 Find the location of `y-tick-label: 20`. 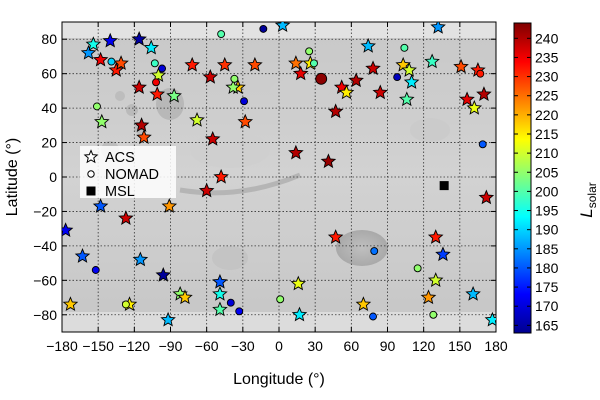

y-tick-label: 20 is located at coordinates (49, 143).